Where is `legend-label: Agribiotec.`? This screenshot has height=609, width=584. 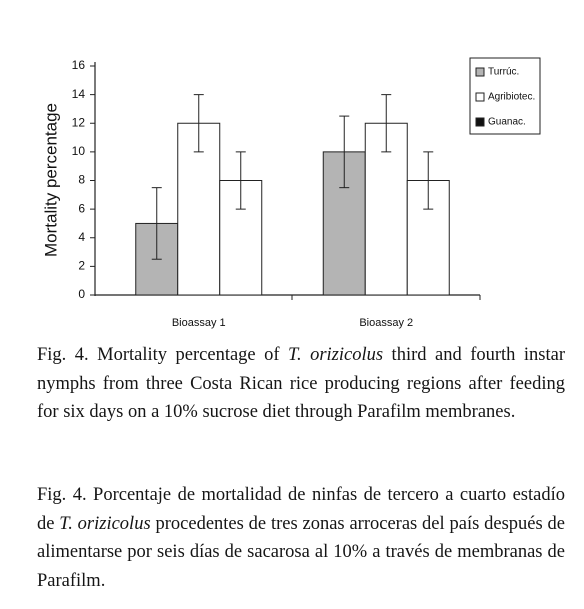
legend-label: Agribiotec. is located at coordinates (511, 97).